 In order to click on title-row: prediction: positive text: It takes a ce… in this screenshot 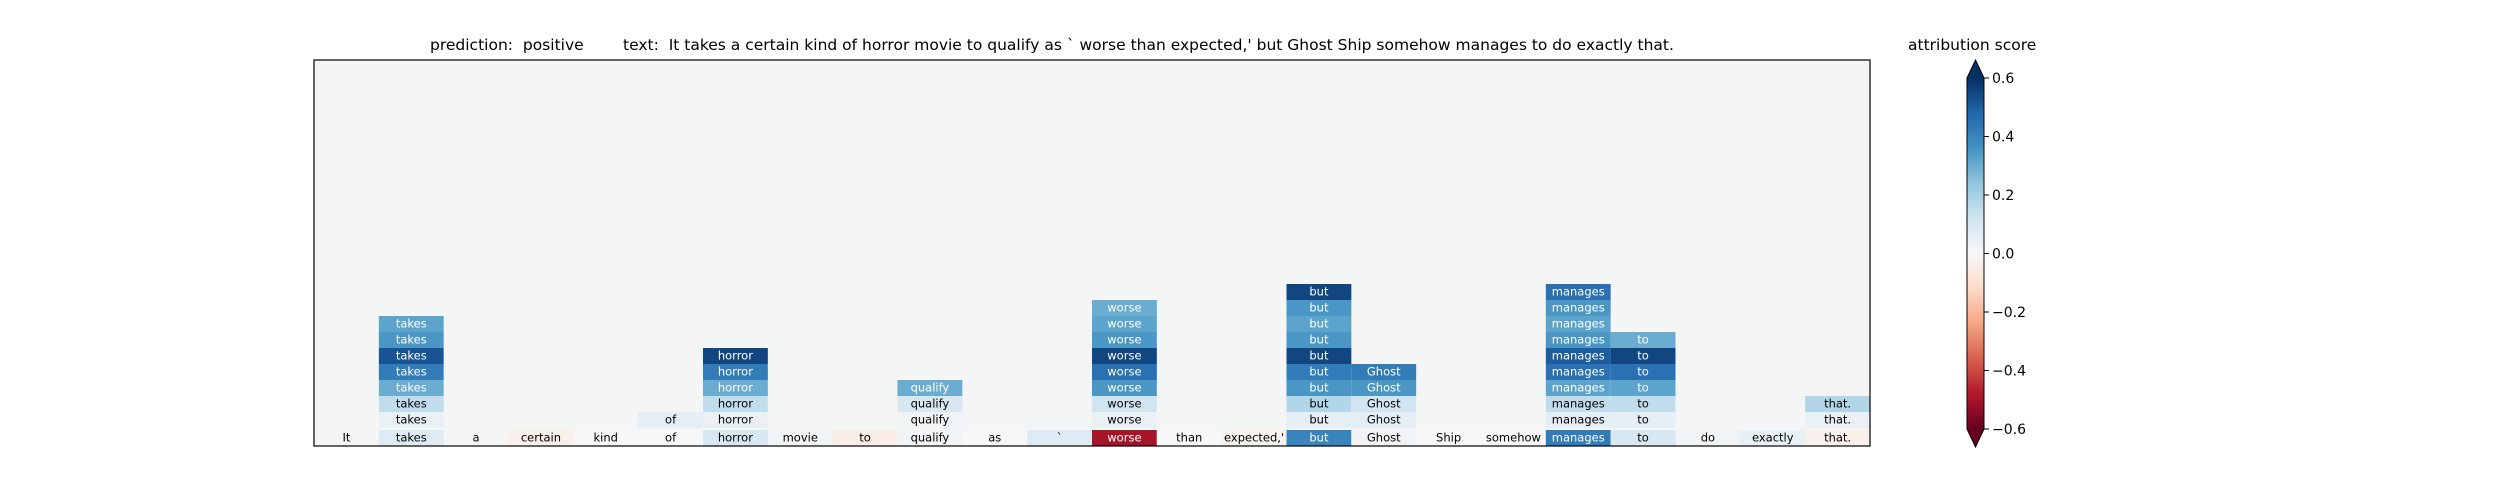, I will do `click(1250, 46)`.